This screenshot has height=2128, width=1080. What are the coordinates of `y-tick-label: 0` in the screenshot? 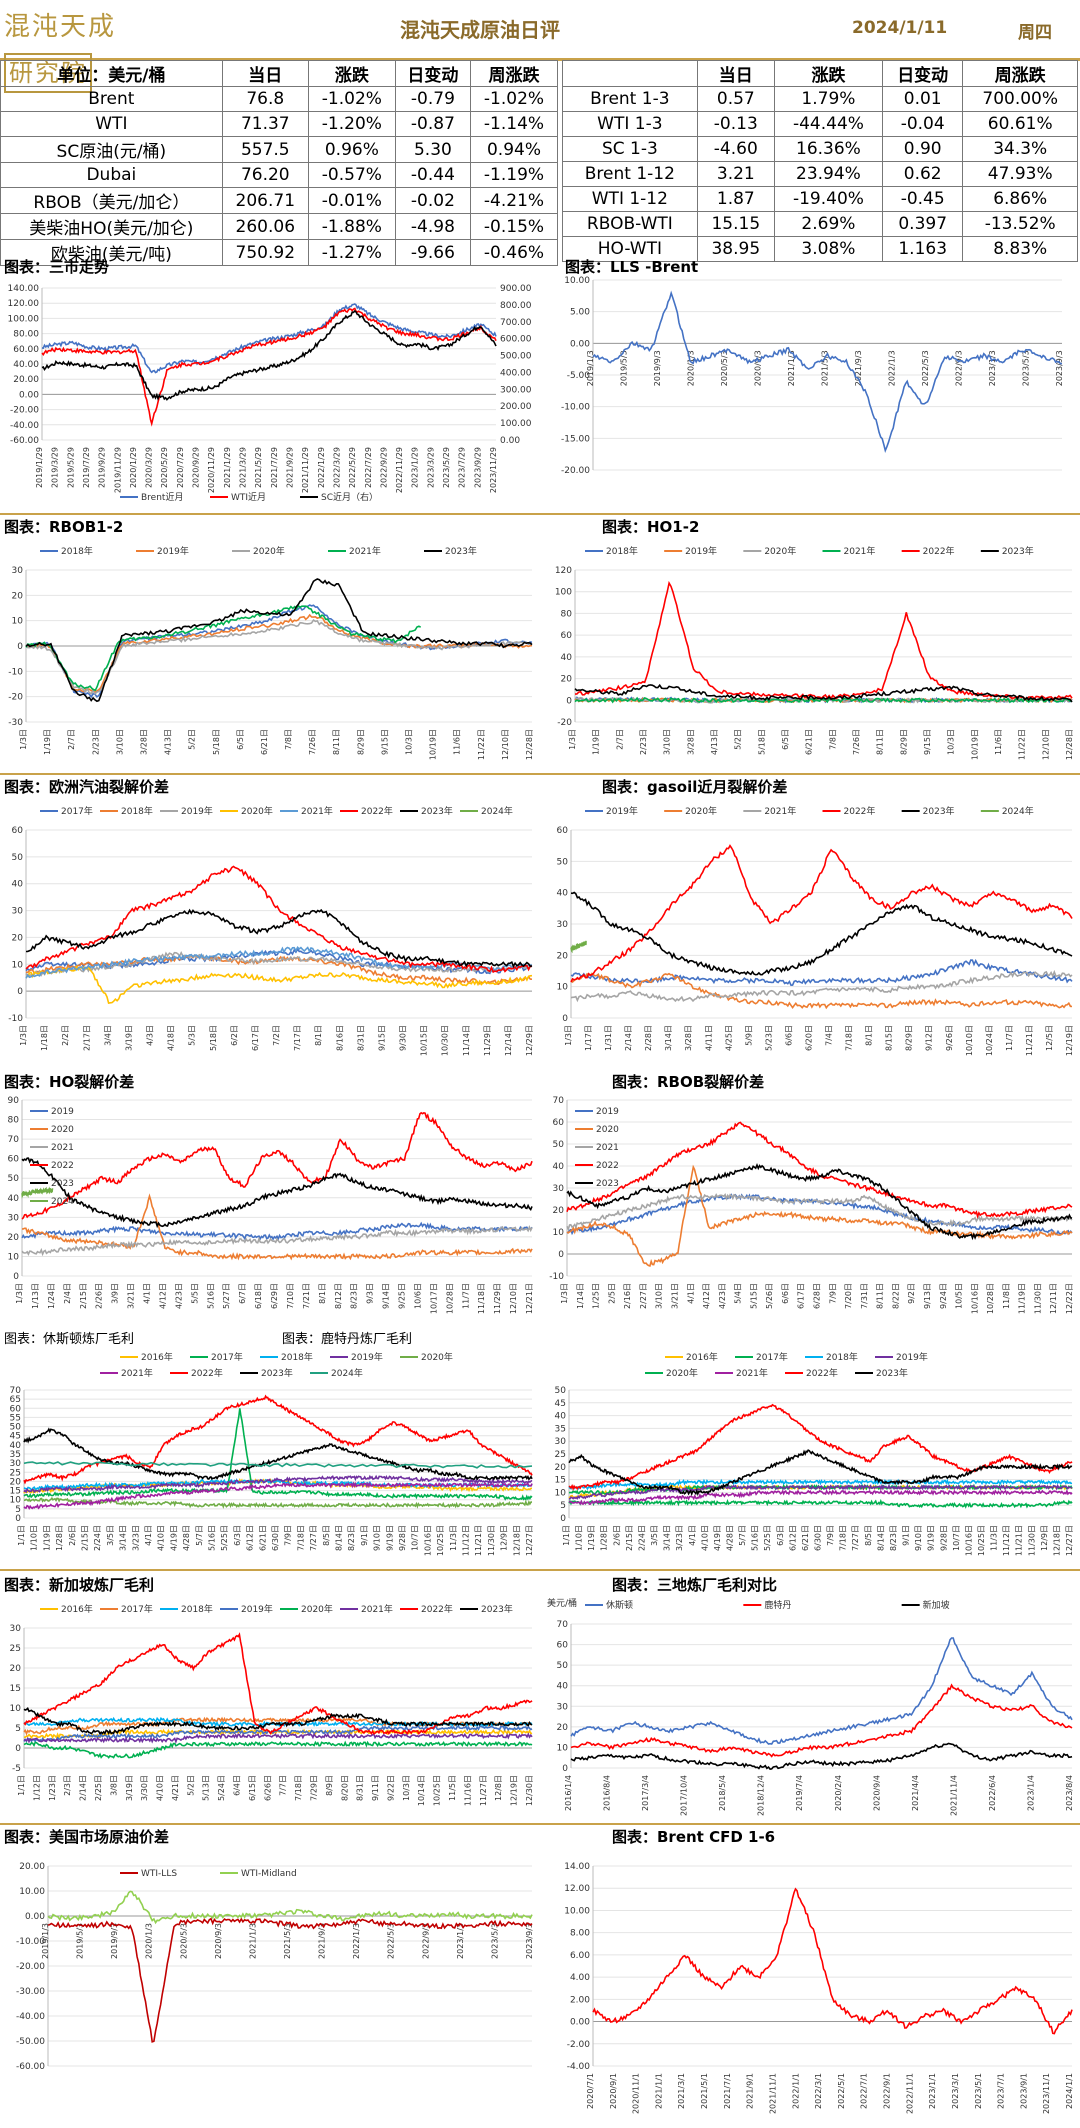 It's located at (16, 1277).